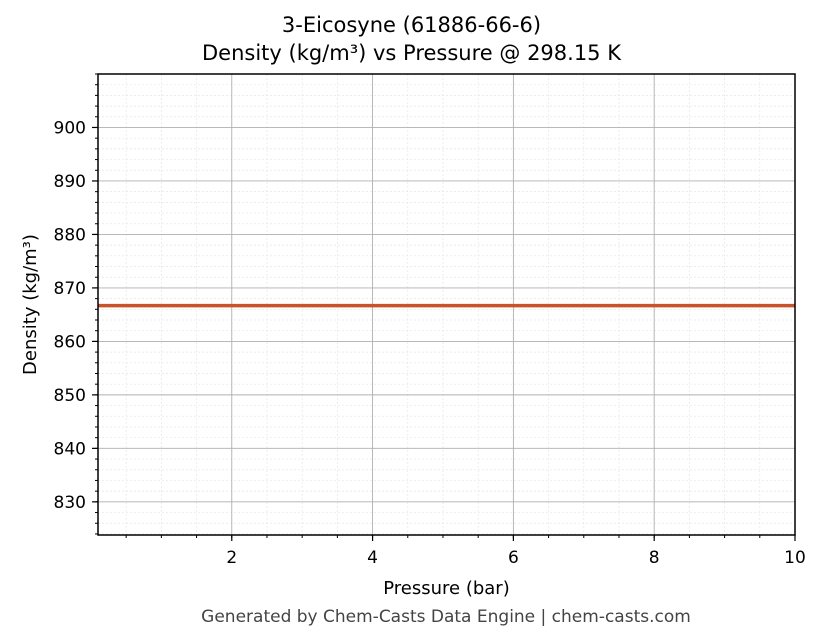  I want to click on y-tick-label: 880, so click(70, 235).